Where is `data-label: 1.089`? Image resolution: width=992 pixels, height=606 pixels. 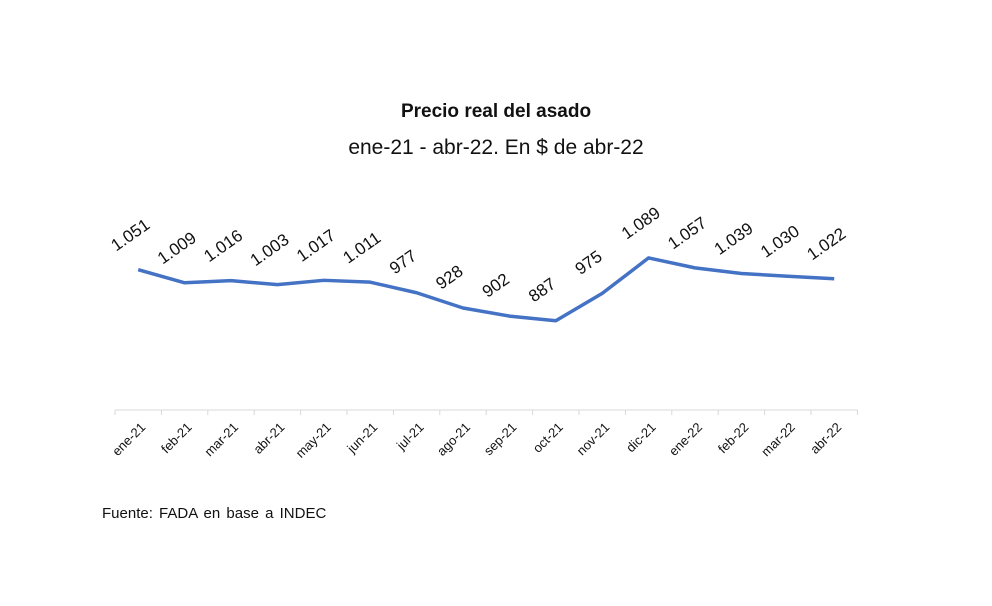 data-label: 1.089 is located at coordinates (641, 223).